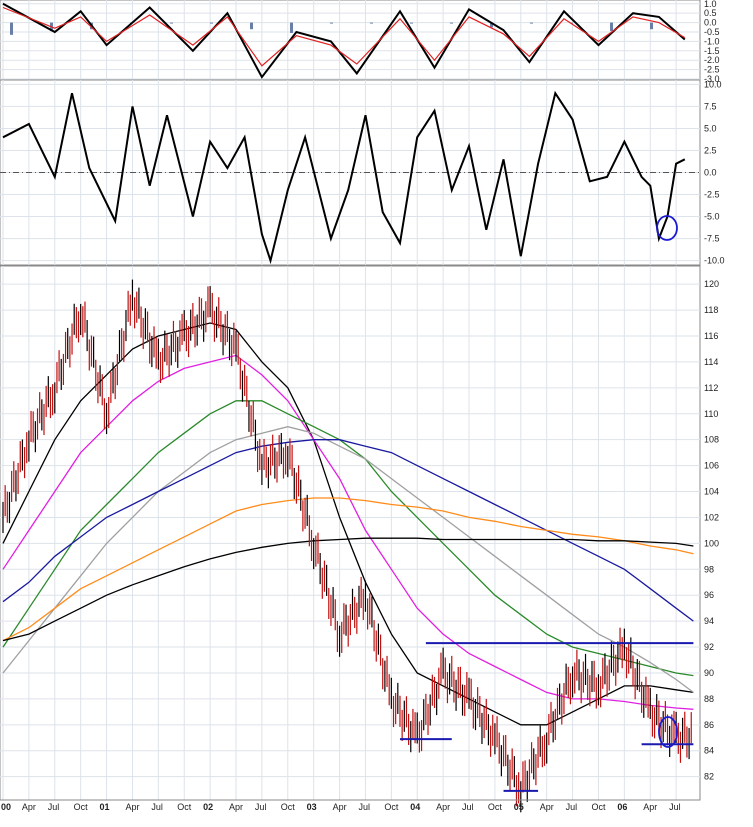  What do you see at coordinates (709, 751) in the screenshot?
I see `y-tick-label: 84` at bounding box center [709, 751].